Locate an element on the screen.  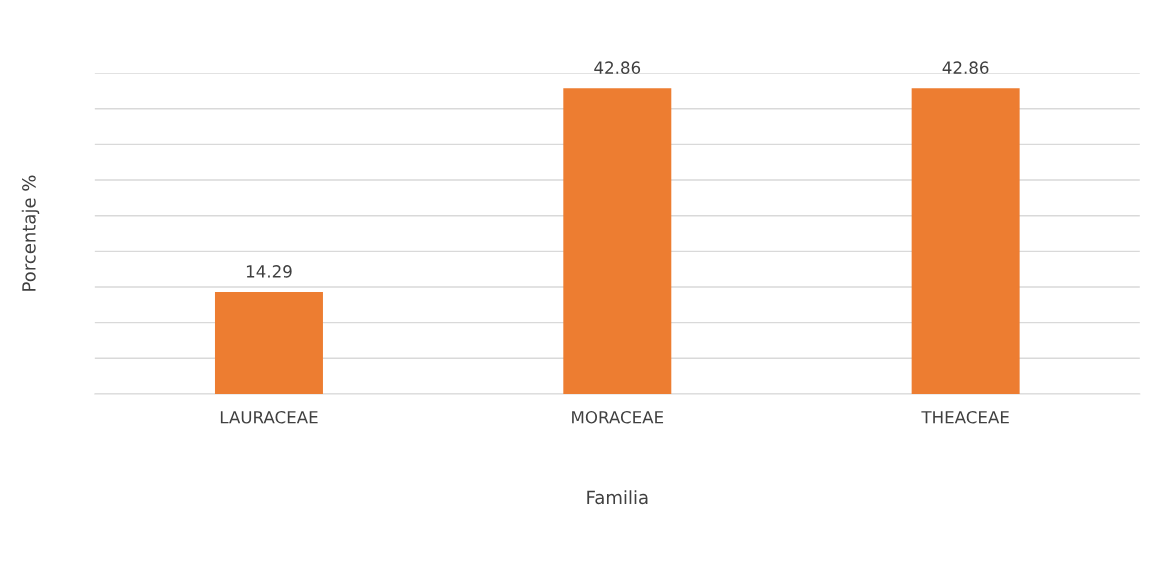
data-label: 14.29 is located at coordinates (269, 271).